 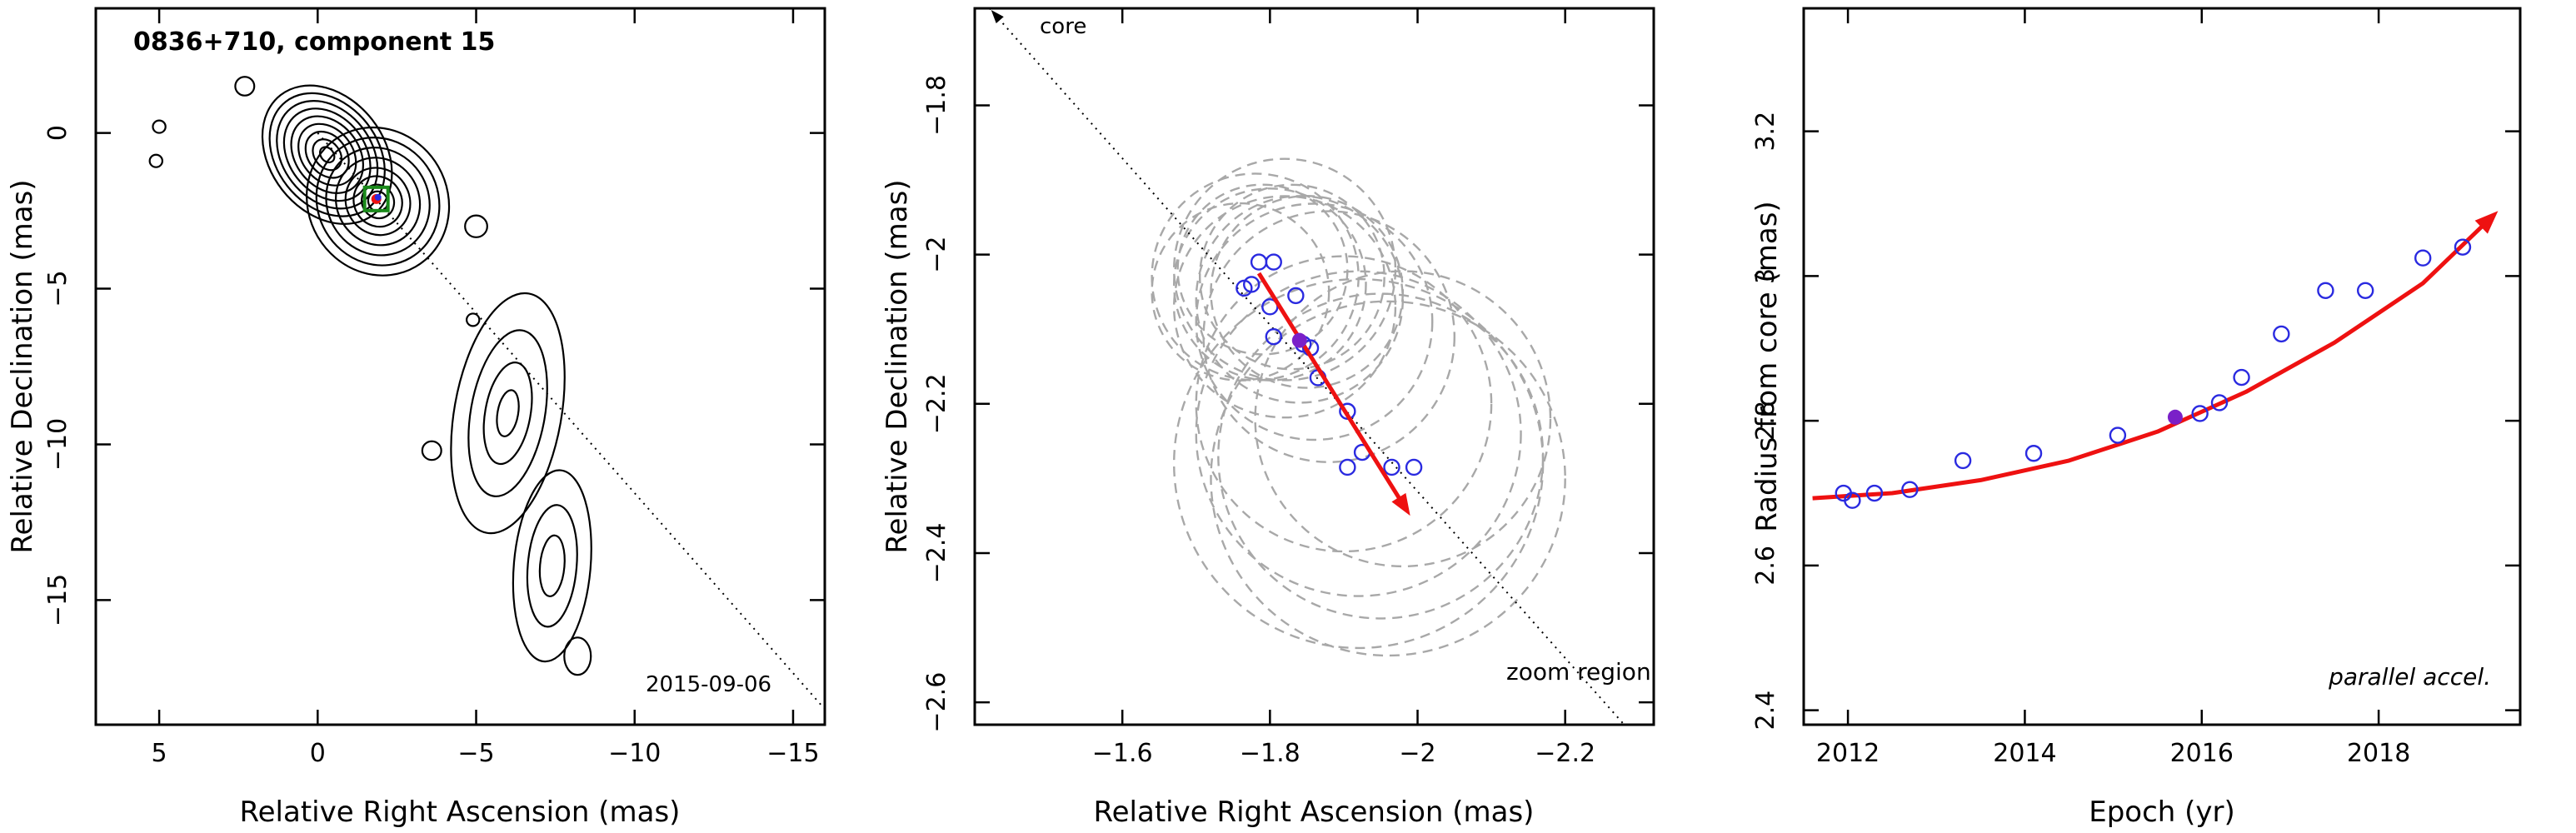 I want to click on x-tick-label: −2, so click(x=1417, y=753).